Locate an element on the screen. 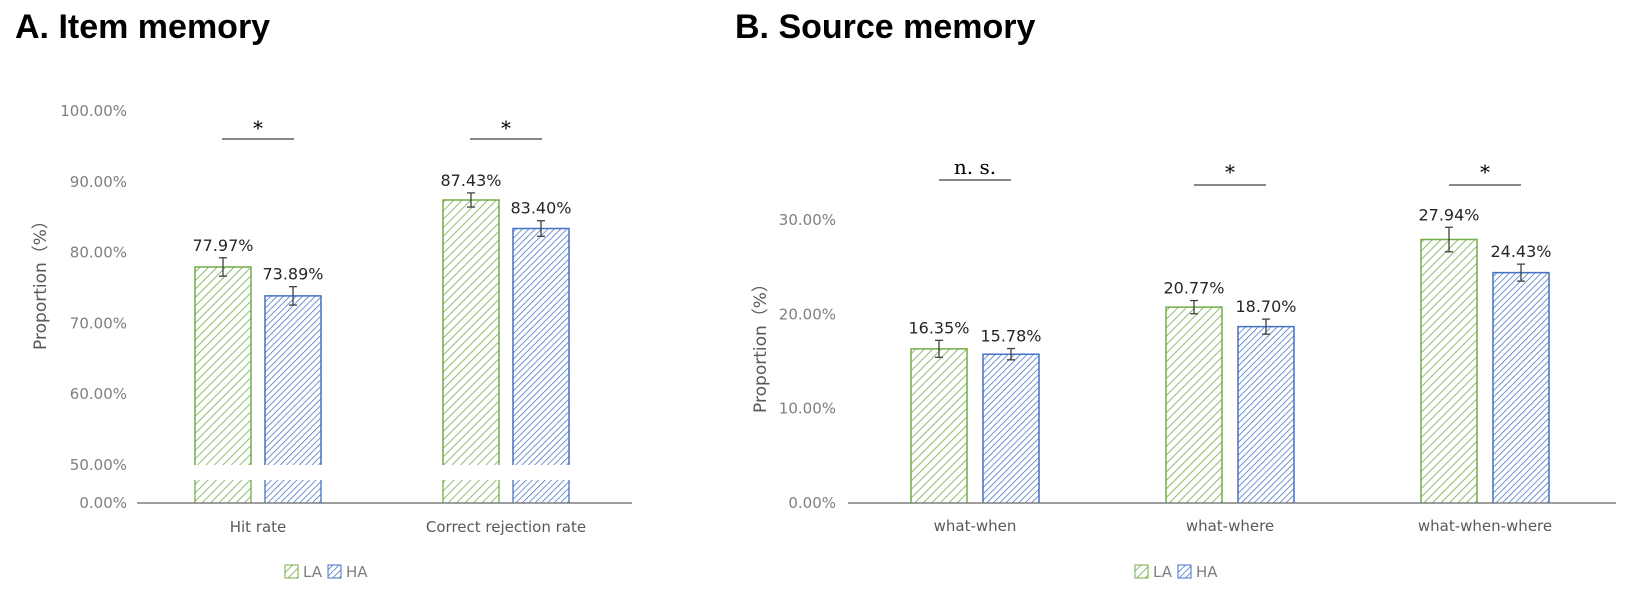 Image resolution: width=1630 pixels, height=601 pixels. category-label: what-where is located at coordinates (1230, 526).